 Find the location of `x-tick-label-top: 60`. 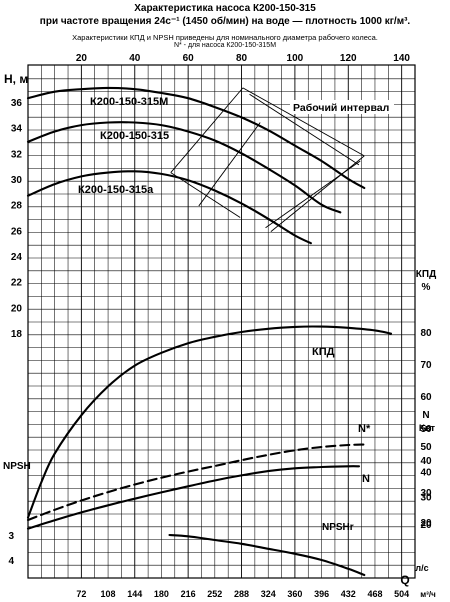

x-tick-label-top: 60 is located at coordinates (189, 58).